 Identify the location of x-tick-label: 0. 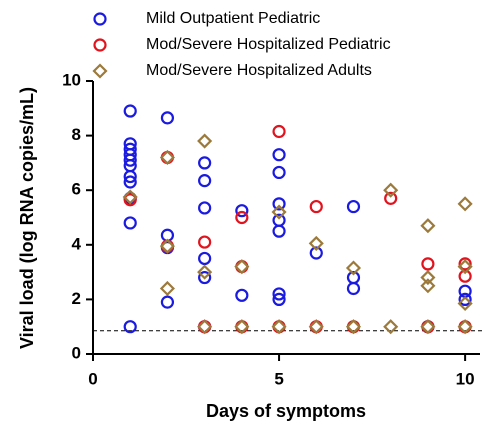
(92, 378).